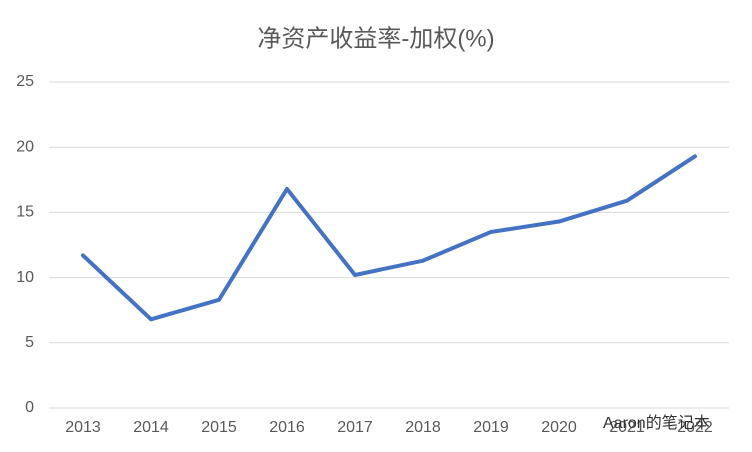 The image size is (752, 452). What do you see at coordinates (25, 81) in the screenshot?
I see `y-tick-label: 25` at bounding box center [25, 81].